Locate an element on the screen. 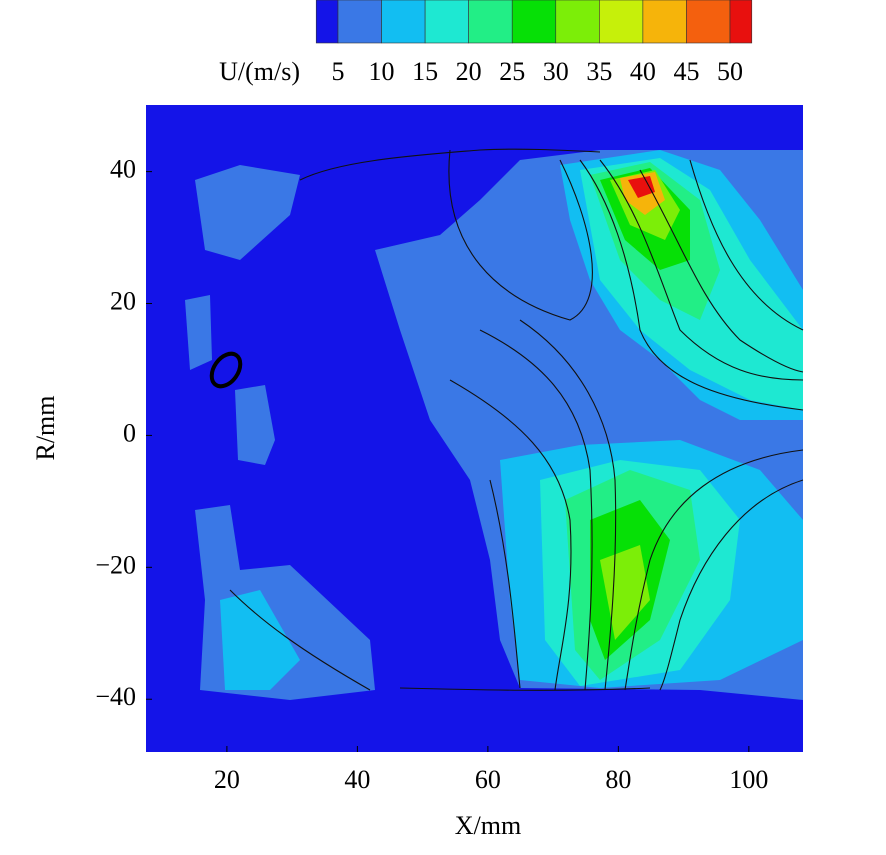  x-tick-label: 20 is located at coordinates (227, 779).